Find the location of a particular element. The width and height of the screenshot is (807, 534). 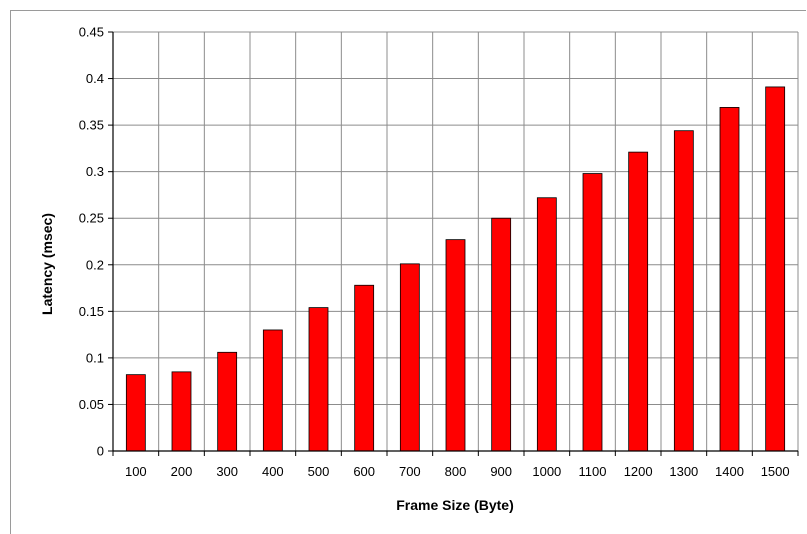

y-axis-title: Latency (msec) is located at coordinates (47, 264).